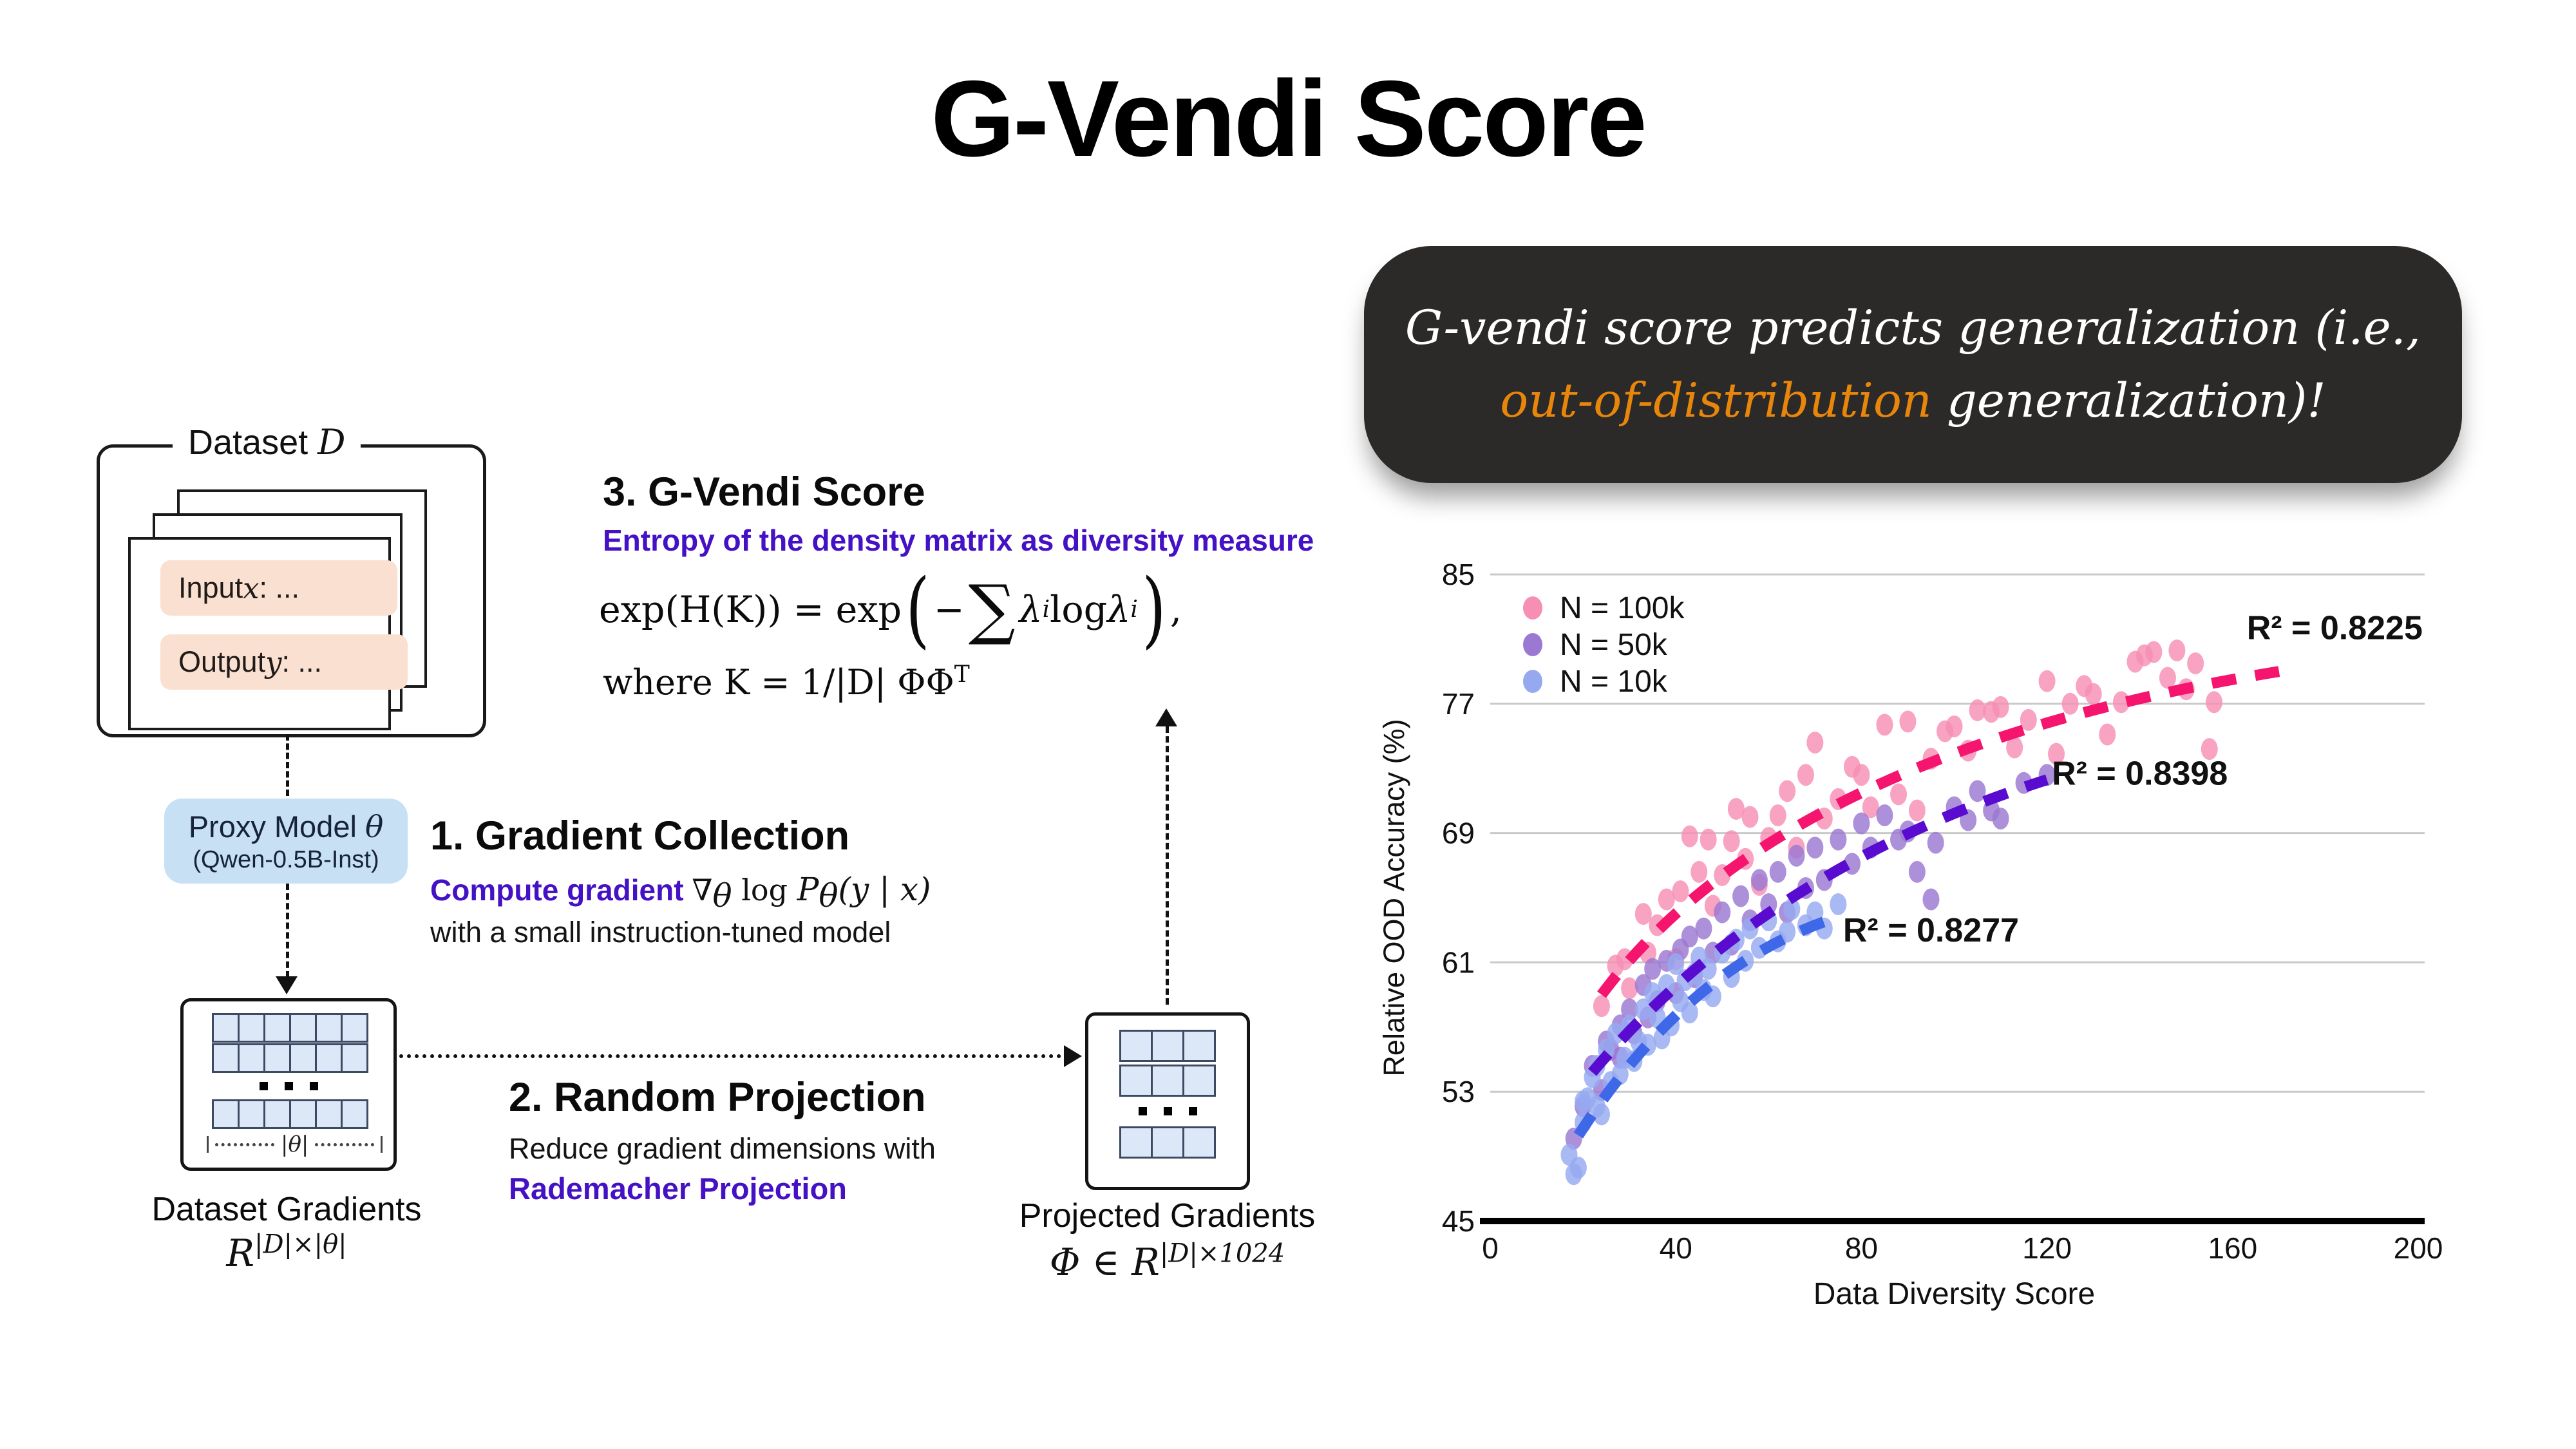  I want to click on dataset-gradients-caption: Dataset Gradients, so click(286, 1209).